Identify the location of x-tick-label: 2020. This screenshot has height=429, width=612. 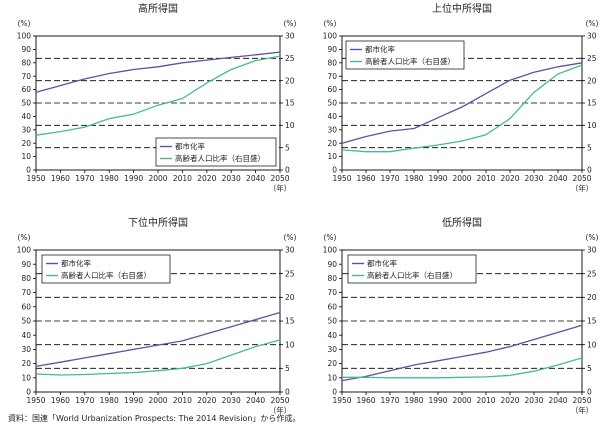
(206, 178).